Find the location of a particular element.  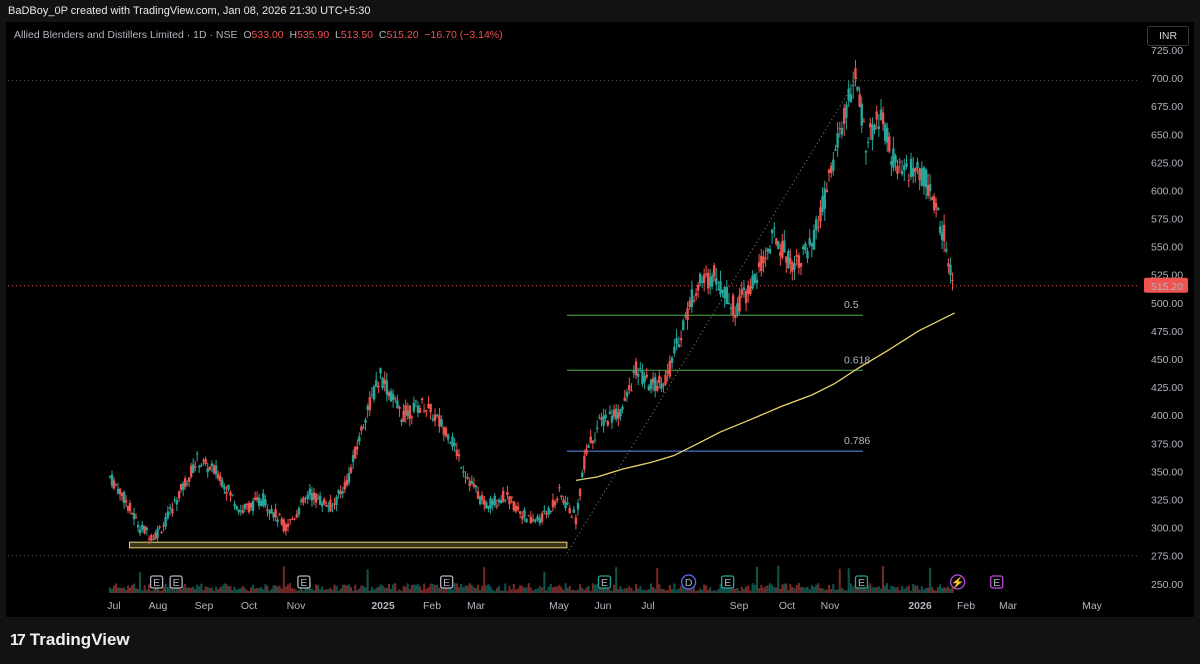

event-marker-split is located at coordinates (957, 582).